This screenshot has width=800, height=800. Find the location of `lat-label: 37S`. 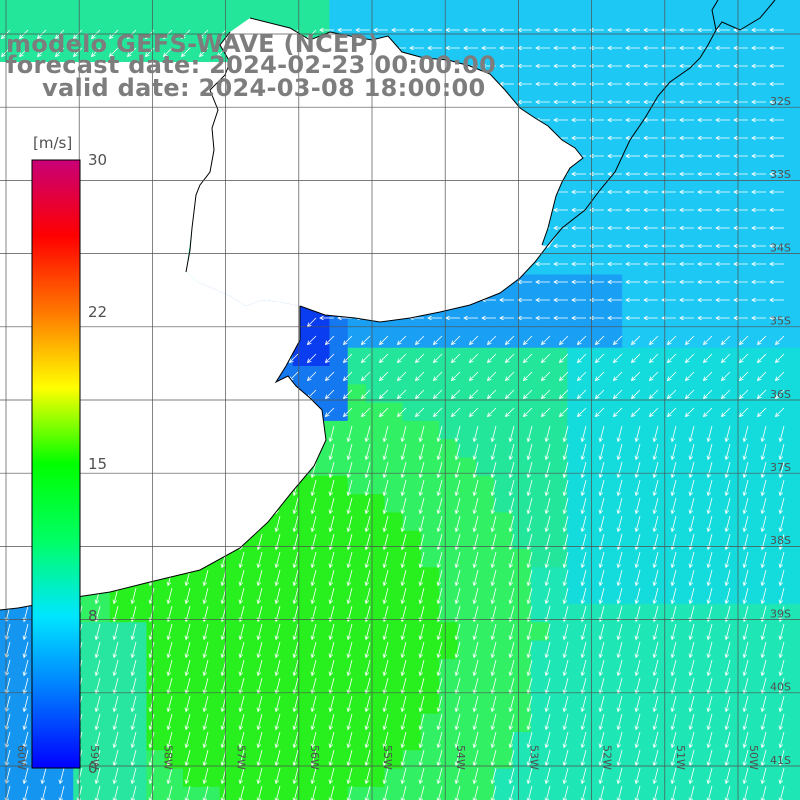

lat-label: 37S is located at coordinates (780, 467).